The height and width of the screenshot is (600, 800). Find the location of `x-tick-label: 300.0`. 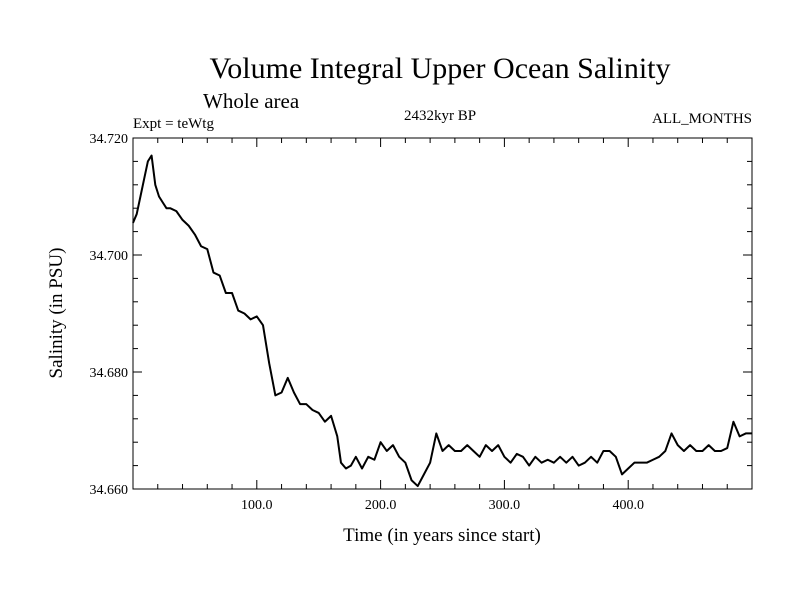

x-tick-label: 300.0 is located at coordinates (505, 505).